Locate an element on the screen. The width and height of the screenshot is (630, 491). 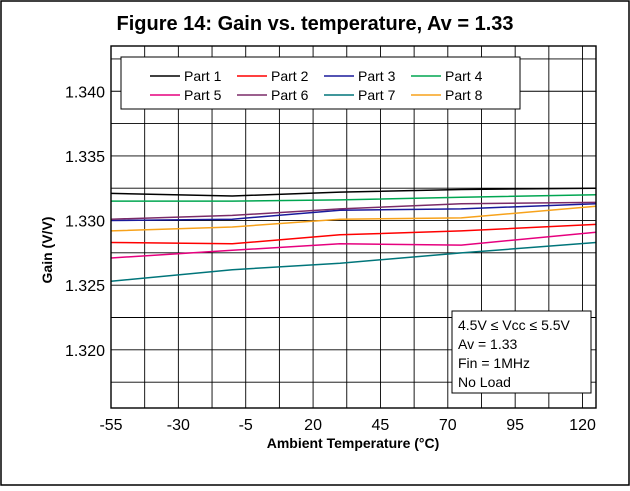
y-tick-label: 1.325 is located at coordinates (85, 286).